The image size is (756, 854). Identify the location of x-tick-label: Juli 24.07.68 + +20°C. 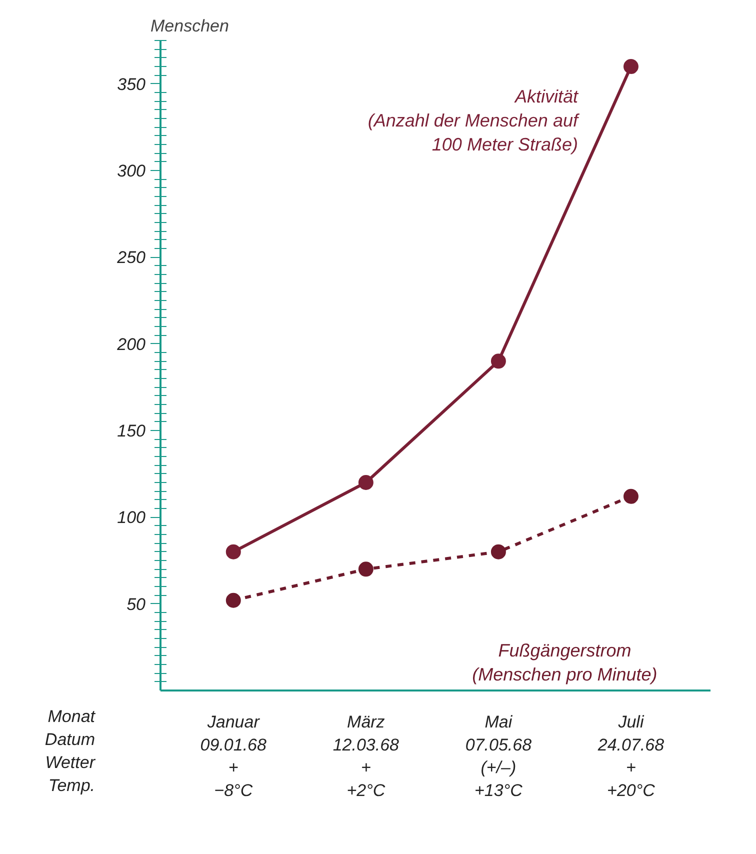
(630, 756).